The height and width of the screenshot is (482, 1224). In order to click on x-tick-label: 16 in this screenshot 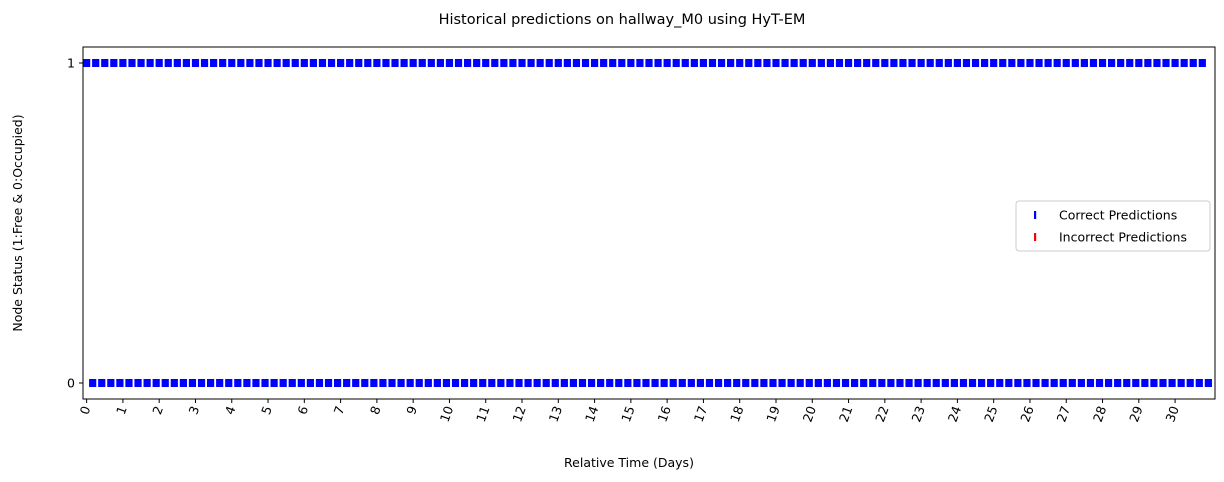, I will do `click(664, 414)`.